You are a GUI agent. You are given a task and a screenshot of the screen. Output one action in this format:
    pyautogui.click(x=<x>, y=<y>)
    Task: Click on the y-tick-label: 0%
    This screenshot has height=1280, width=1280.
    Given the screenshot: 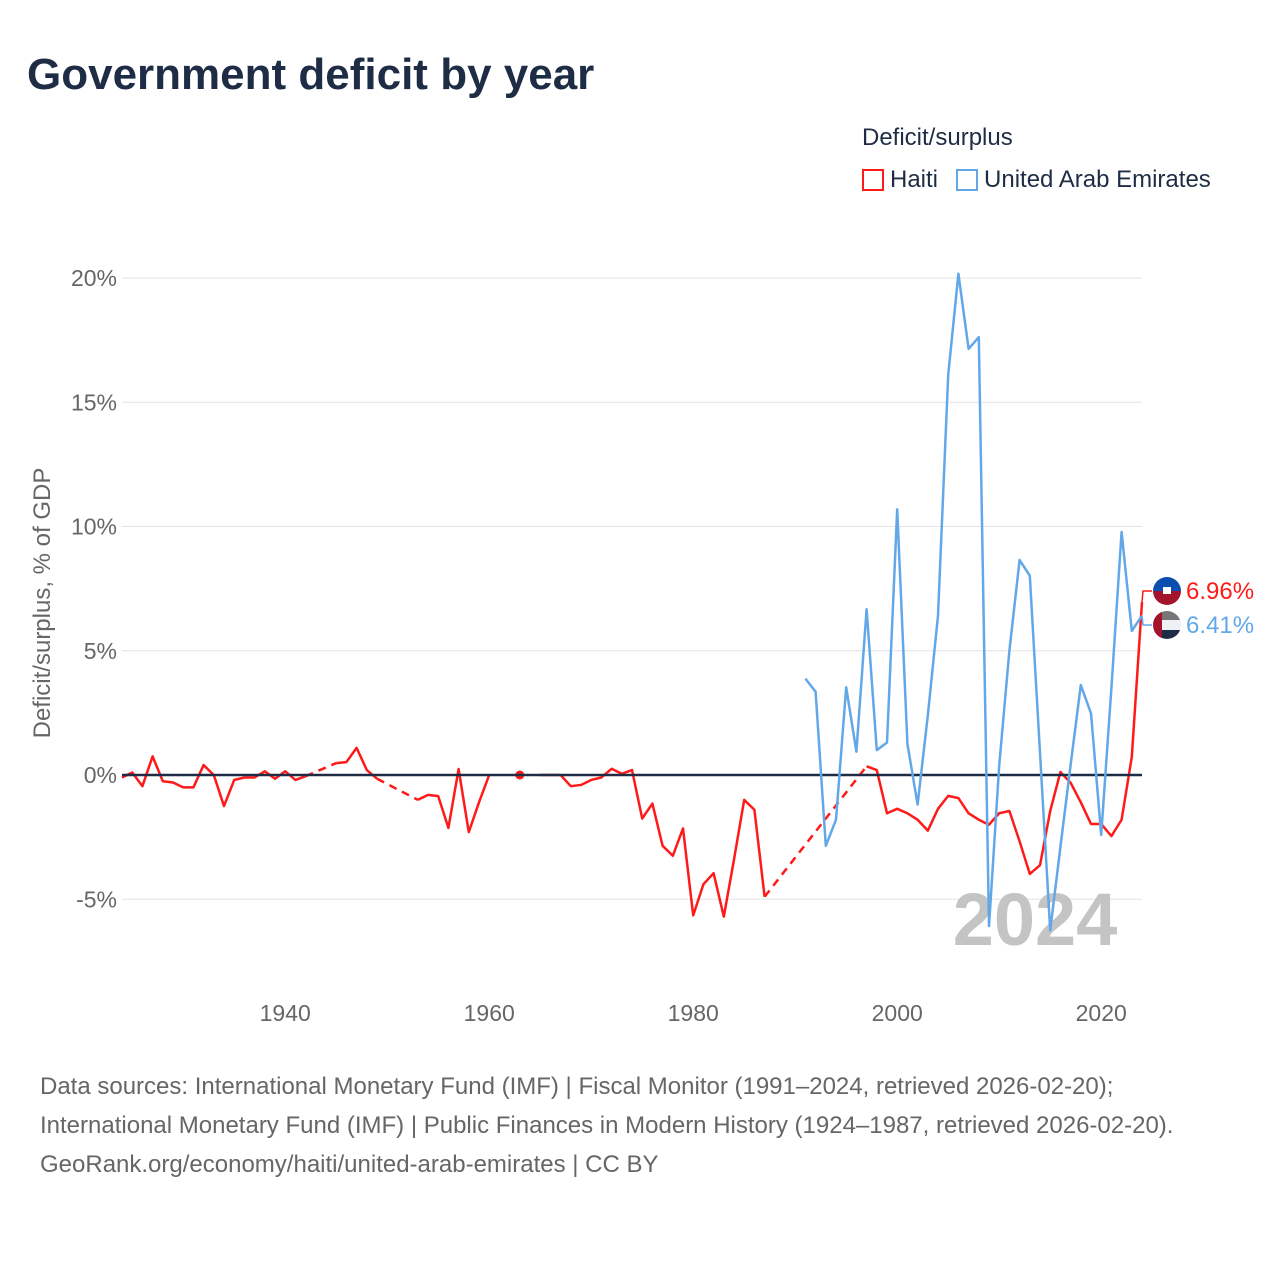 What is the action you would take?
    pyautogui.click(x=100, y=775)
    